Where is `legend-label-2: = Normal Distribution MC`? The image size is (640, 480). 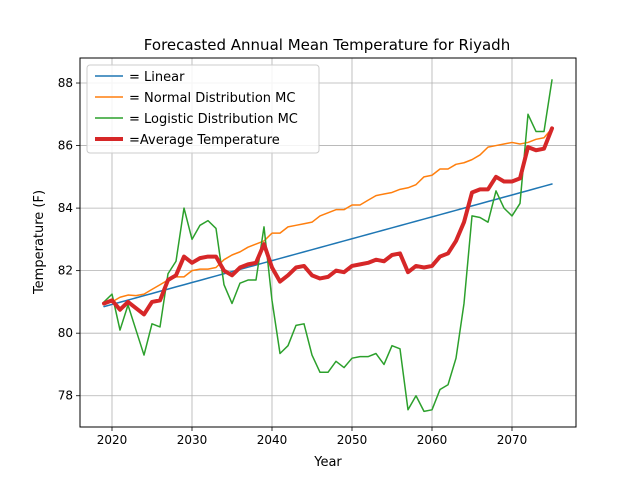
legend-label-2: = Normal Distribution MC is located at coordinates (212, 98).